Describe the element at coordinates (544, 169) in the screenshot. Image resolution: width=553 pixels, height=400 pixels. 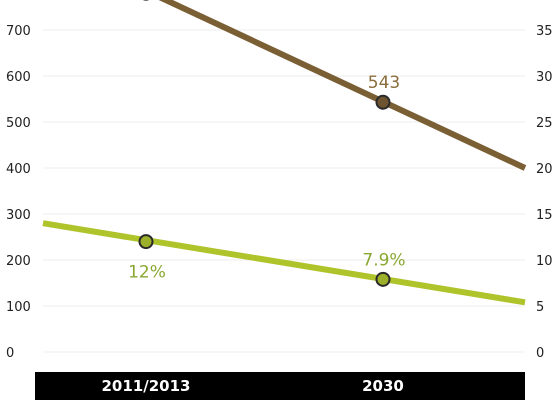
I see `right-tick-label: 20` at that location.